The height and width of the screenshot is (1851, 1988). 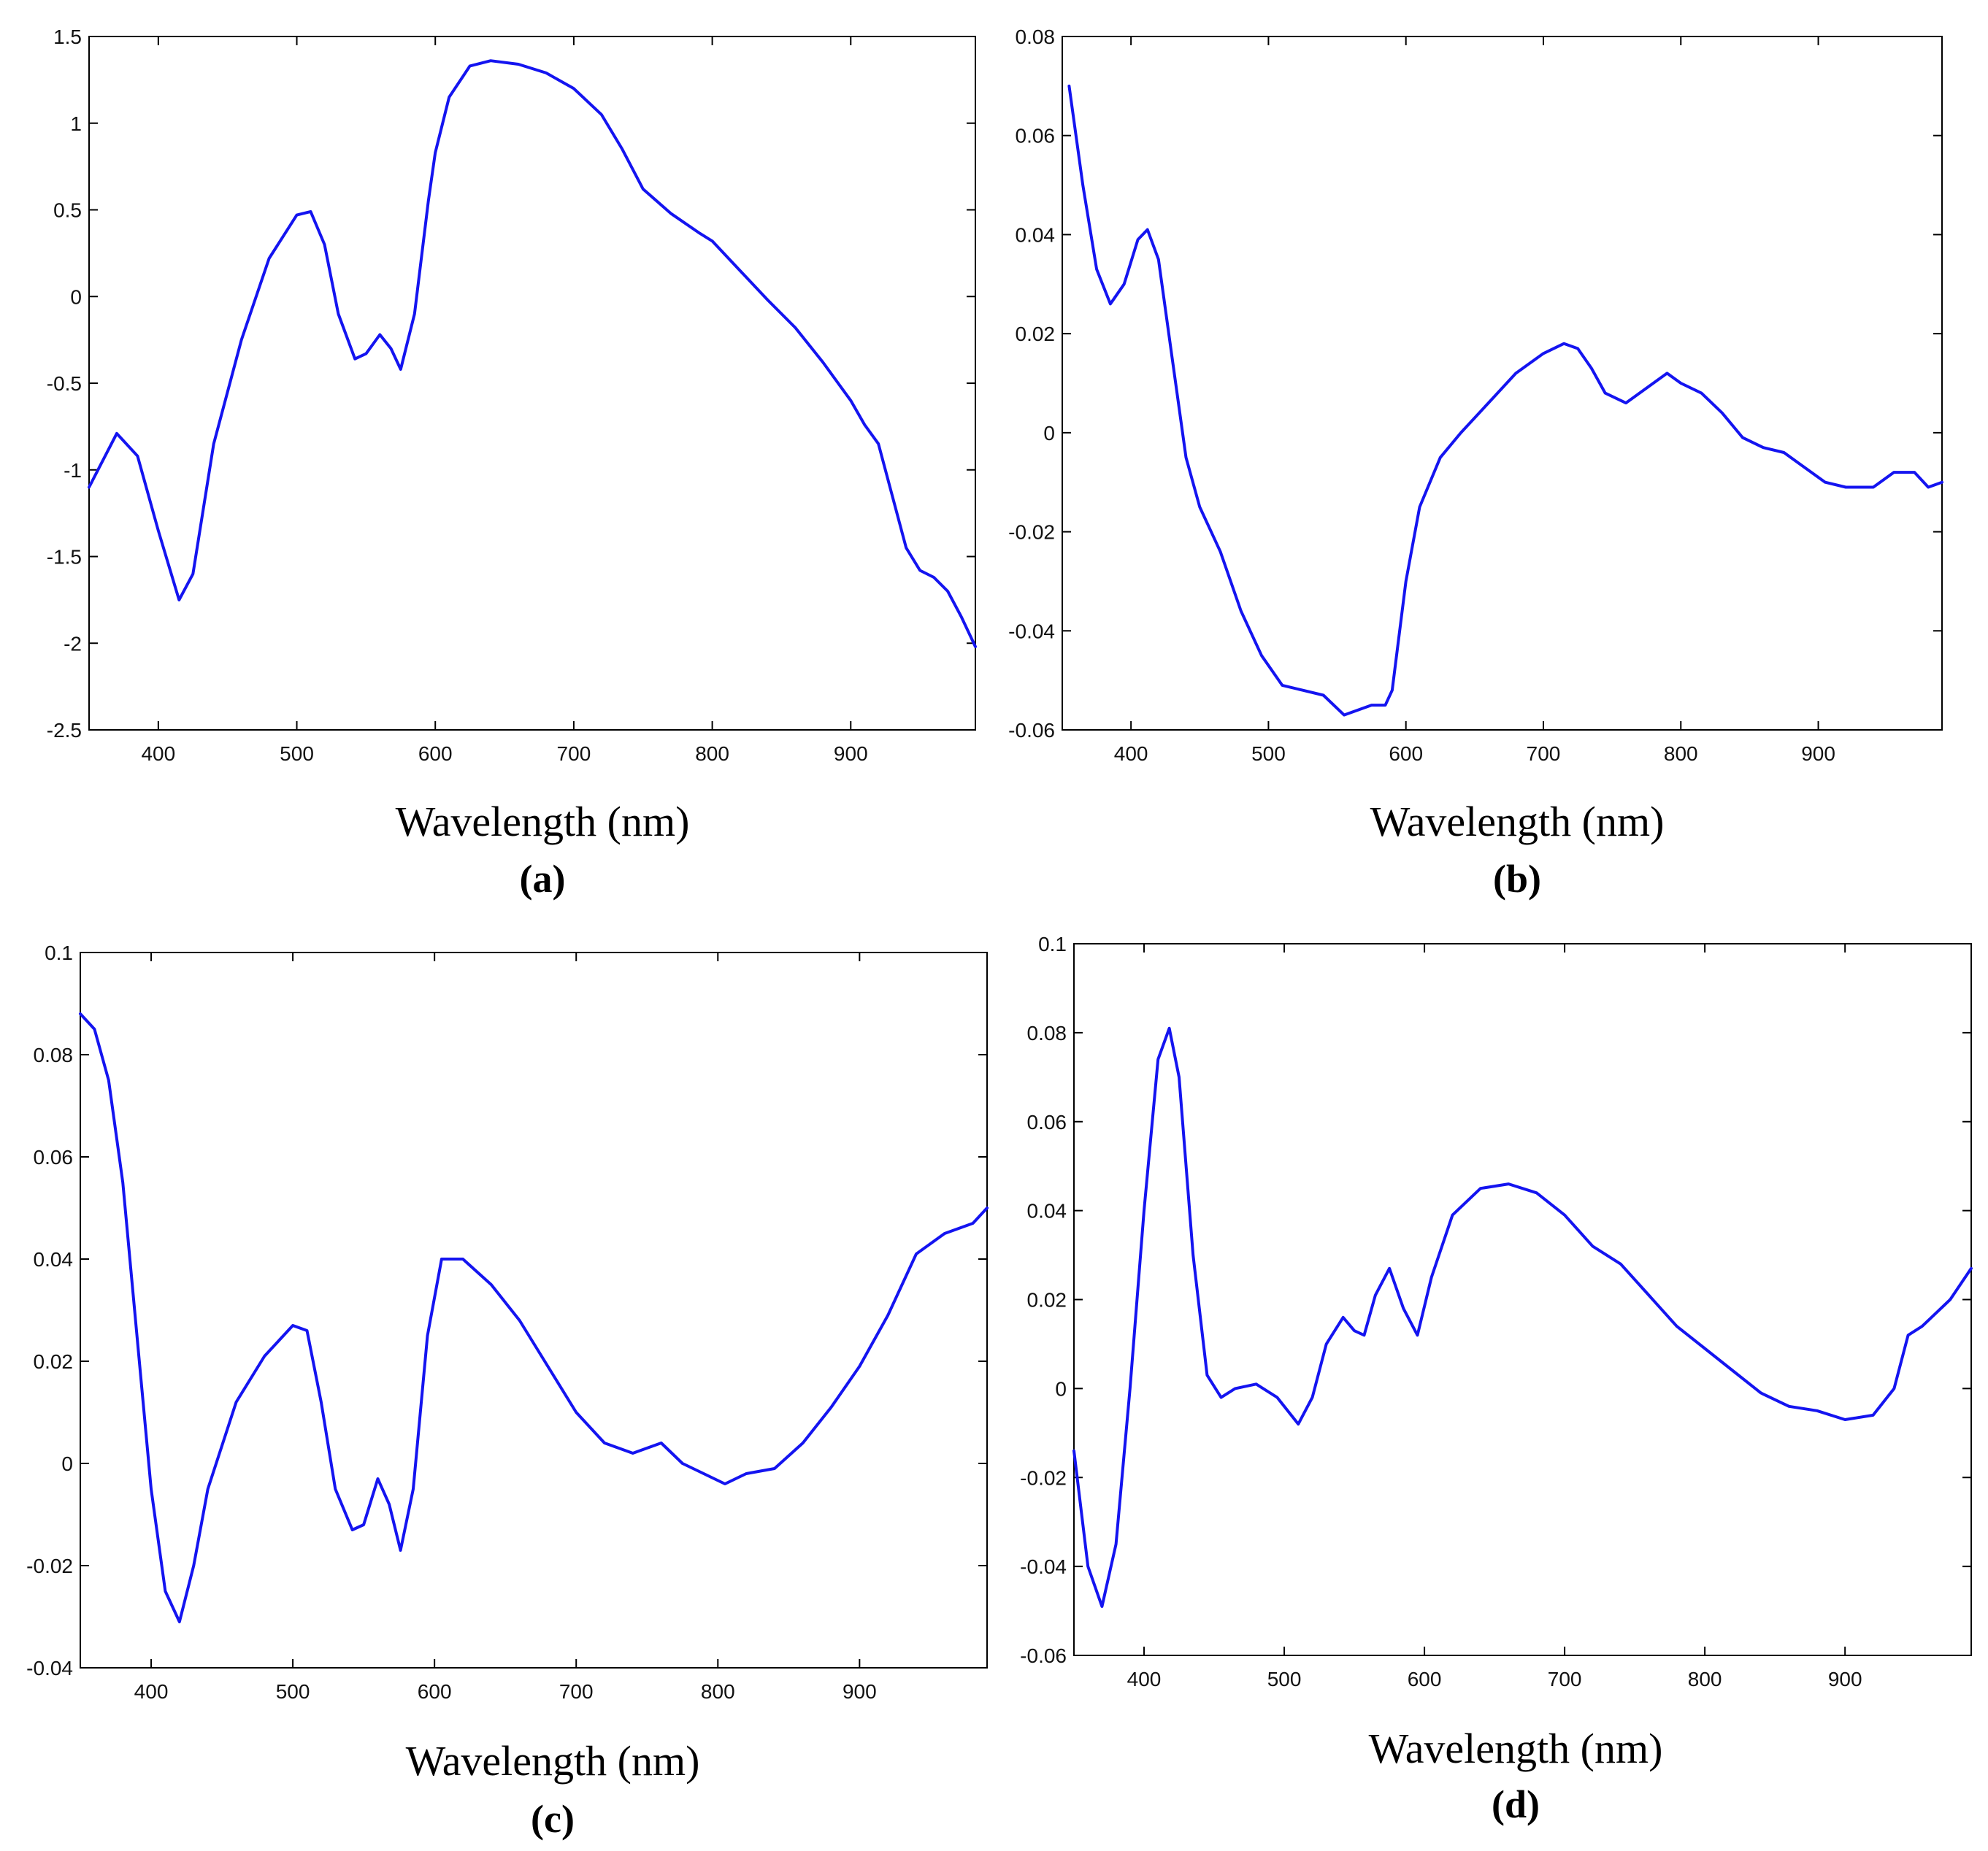 What do you see at coordinates (1681, 754) in the screenshot?
I see `panel-b-xtick-label: 800` at bounding box center [1681, 754].